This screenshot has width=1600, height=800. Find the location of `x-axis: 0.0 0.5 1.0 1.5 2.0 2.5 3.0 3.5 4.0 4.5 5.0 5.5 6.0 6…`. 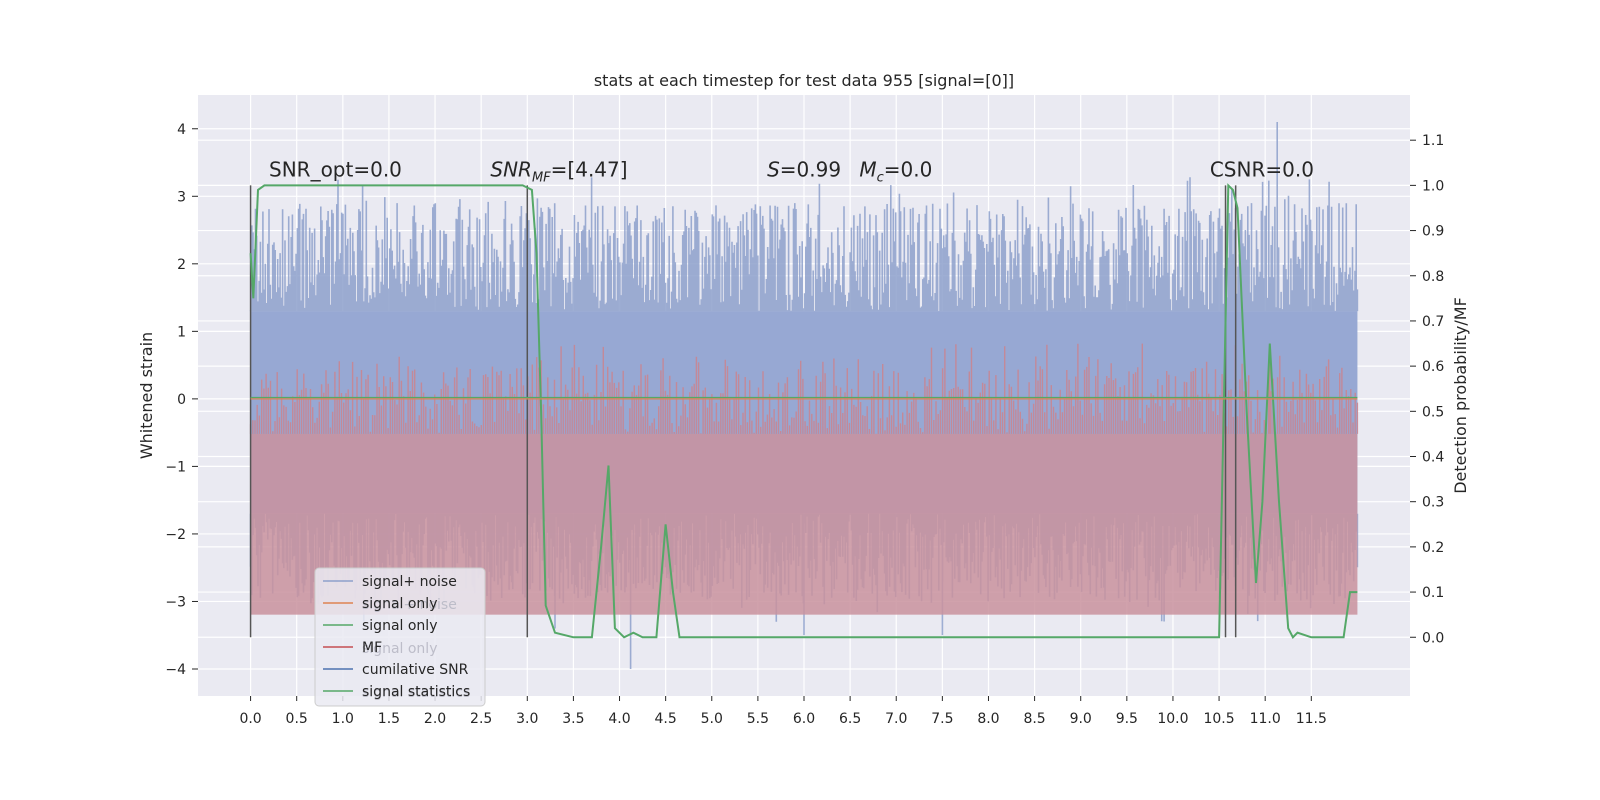

x-axis: 0.0 0.5 1.0 1.5 2.0 2.5 3.0 3.5 4.0 4.5 5.0 5.5 6.0 6… is located at coordinates (783, 711).